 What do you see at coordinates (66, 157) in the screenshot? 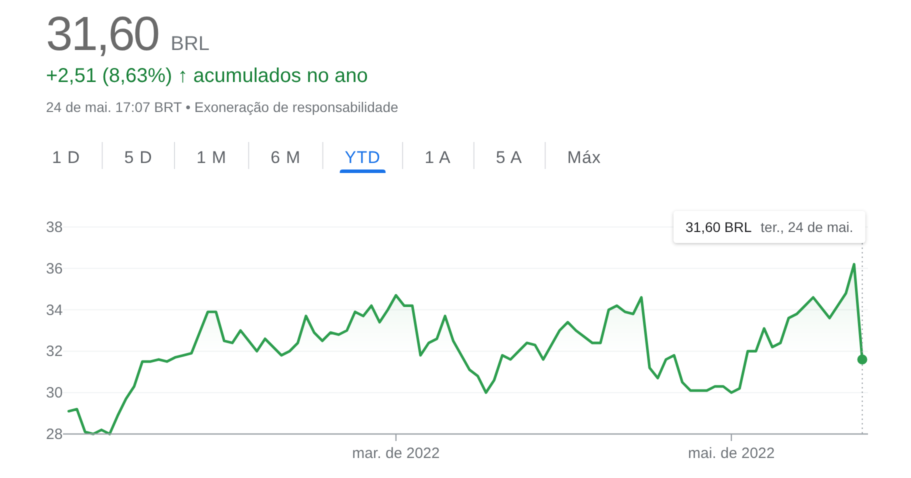
I see `text: 1 D` at bounding box center [66, 157].